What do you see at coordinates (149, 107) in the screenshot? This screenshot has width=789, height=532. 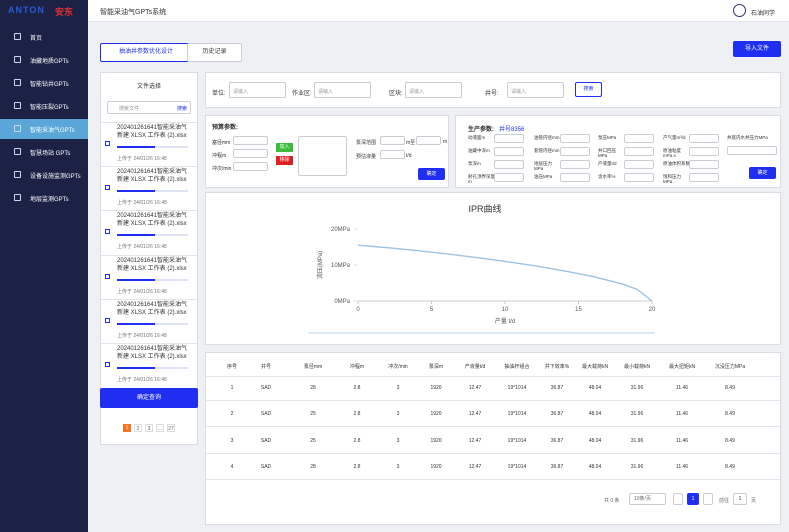 I see `search-box` at bounding box center [149, 107].